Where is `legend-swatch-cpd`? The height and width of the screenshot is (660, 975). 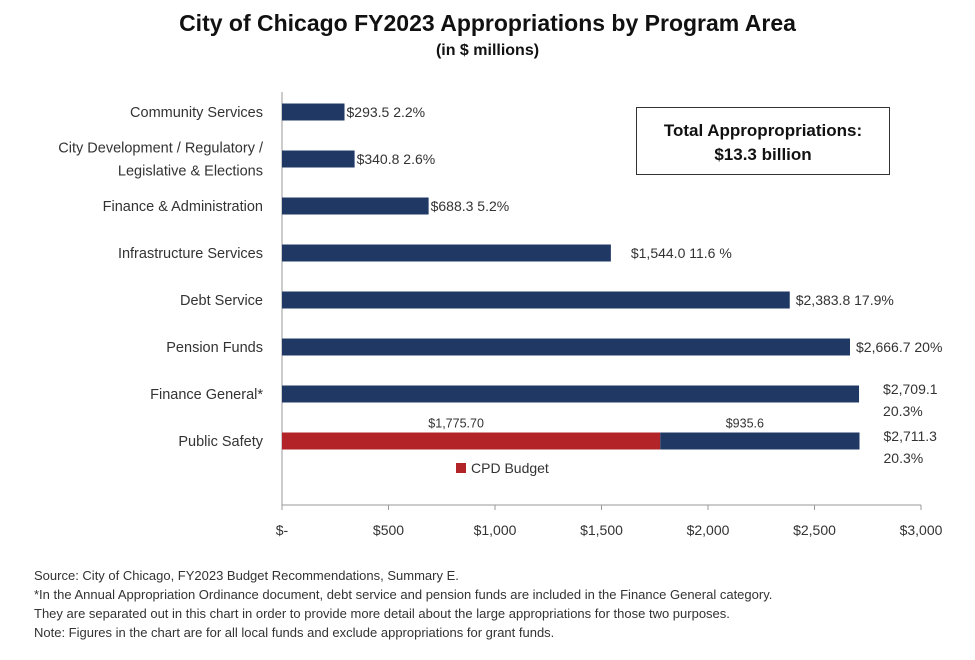 legend-swatch-cpd is located at coordinates (461, 468).